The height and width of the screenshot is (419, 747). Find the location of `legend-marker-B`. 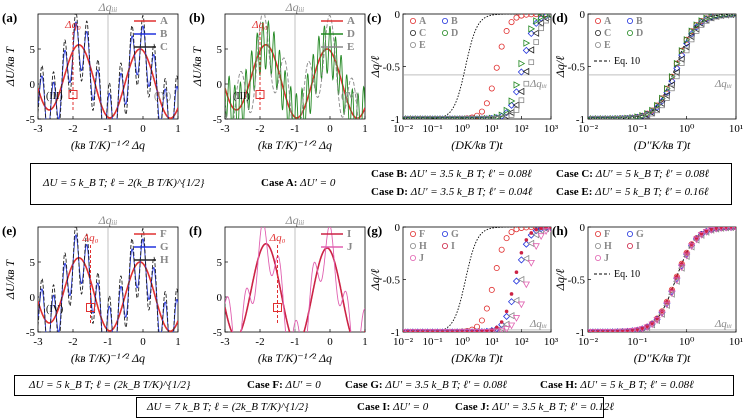

legend-marker-B is located at coordinates (630, 20).